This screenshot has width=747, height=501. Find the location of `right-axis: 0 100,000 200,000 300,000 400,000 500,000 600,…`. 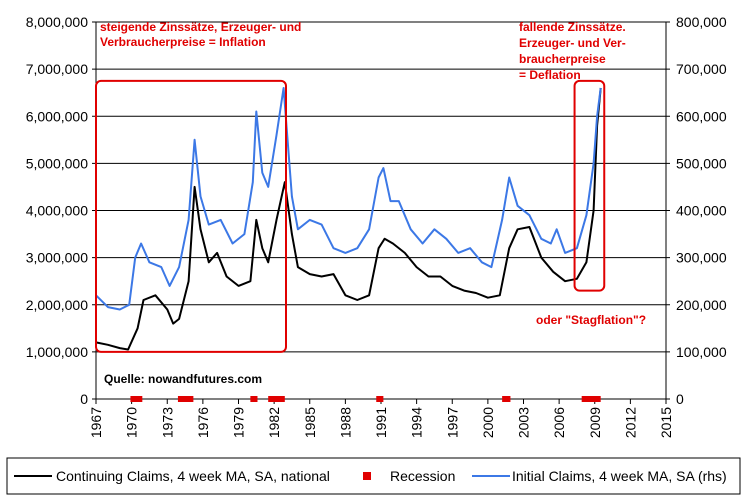

right-axis: 0 100,000 200,000 300,000 400,000 500,000 600,… is located at coordinates (696, 210).